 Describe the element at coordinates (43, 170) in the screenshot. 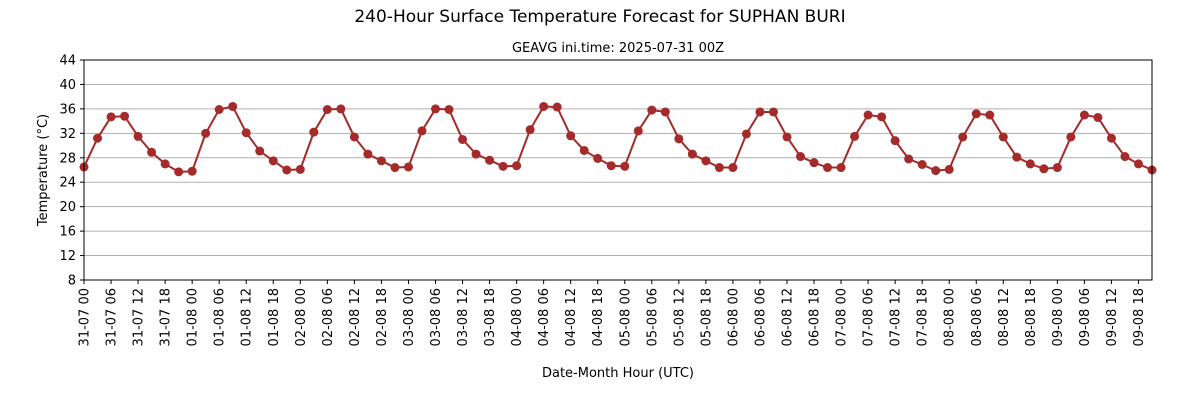

I see `y-axis-label: Temperature (°C)` at that location.